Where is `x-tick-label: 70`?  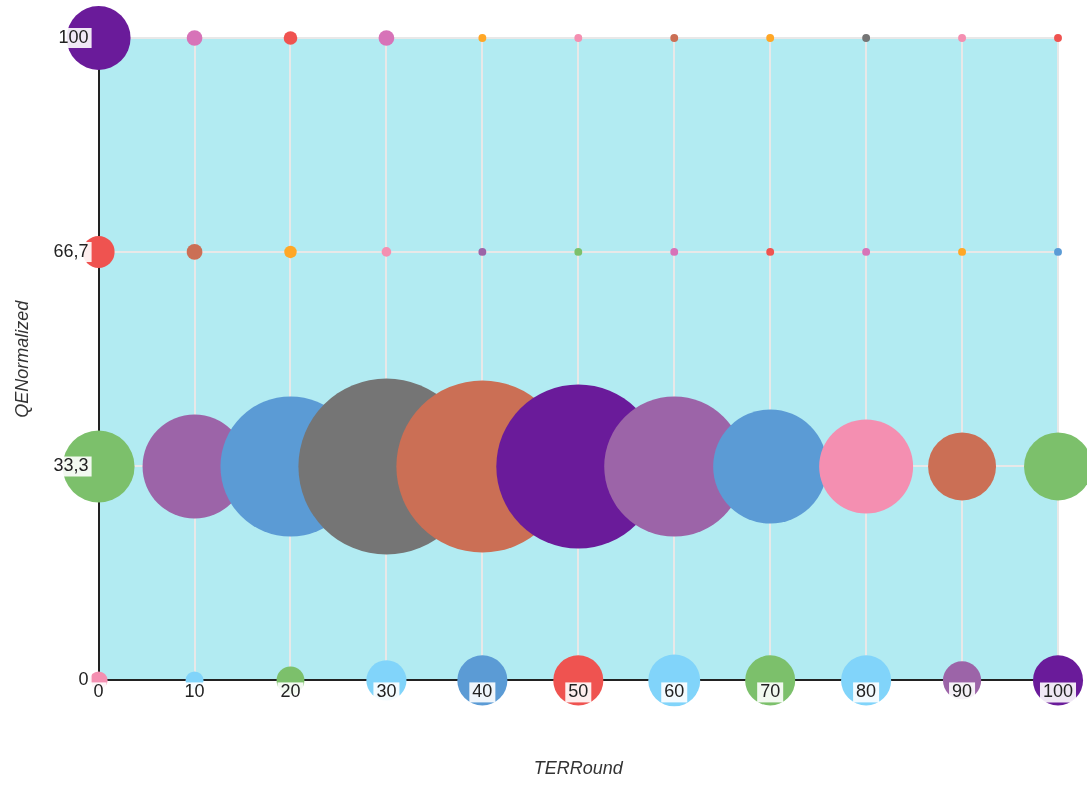 x-tick-label: 70 is located at coordinates (770, 691).